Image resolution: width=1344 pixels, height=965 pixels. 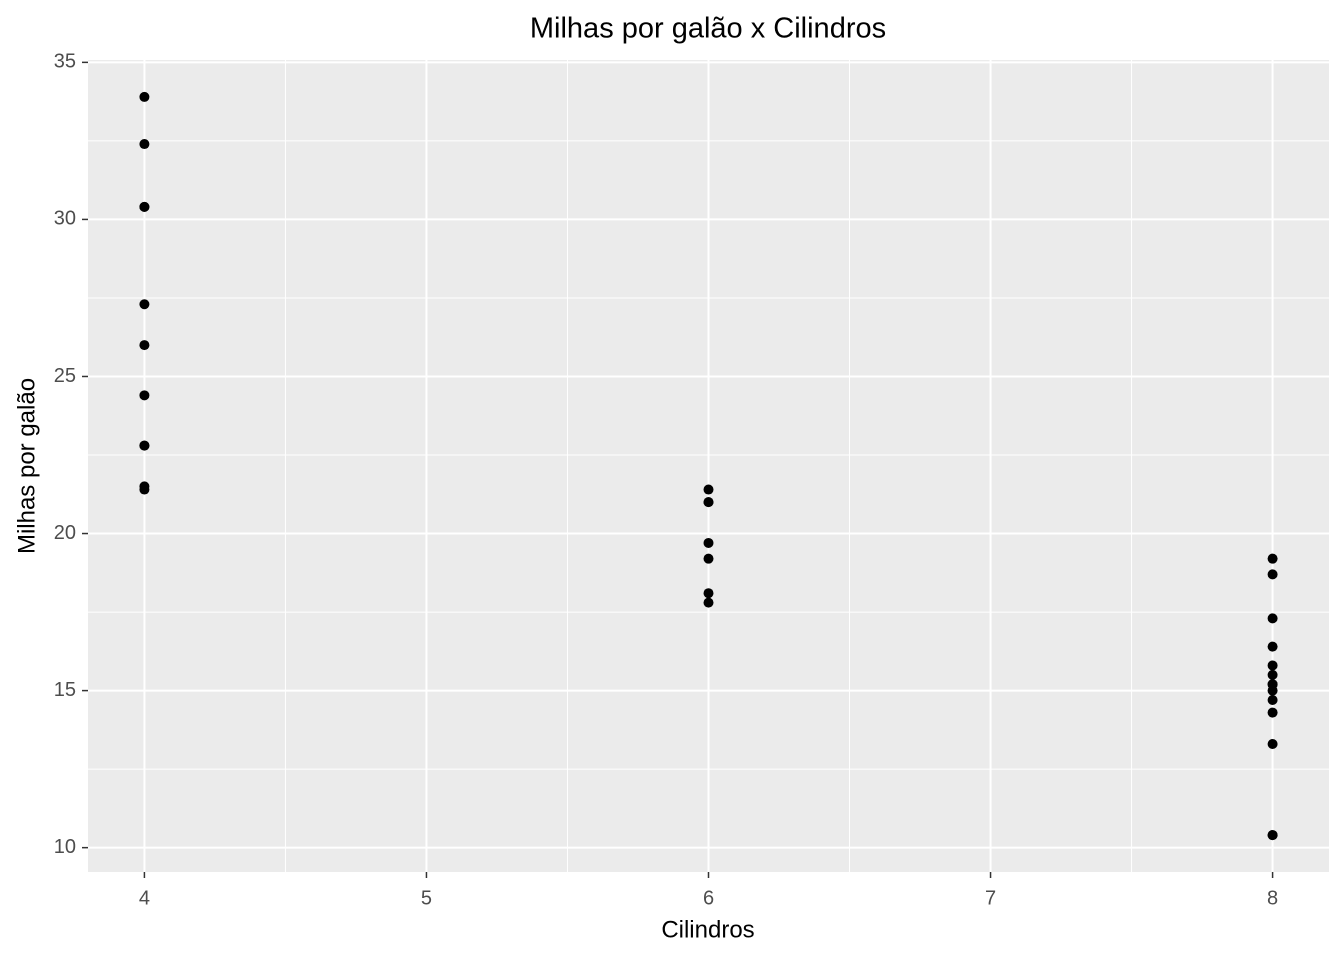 What do you see at coordinates (65, 219) in the screenshot?
I see `y-tick-label: 30` at bounding box center [65, 219].